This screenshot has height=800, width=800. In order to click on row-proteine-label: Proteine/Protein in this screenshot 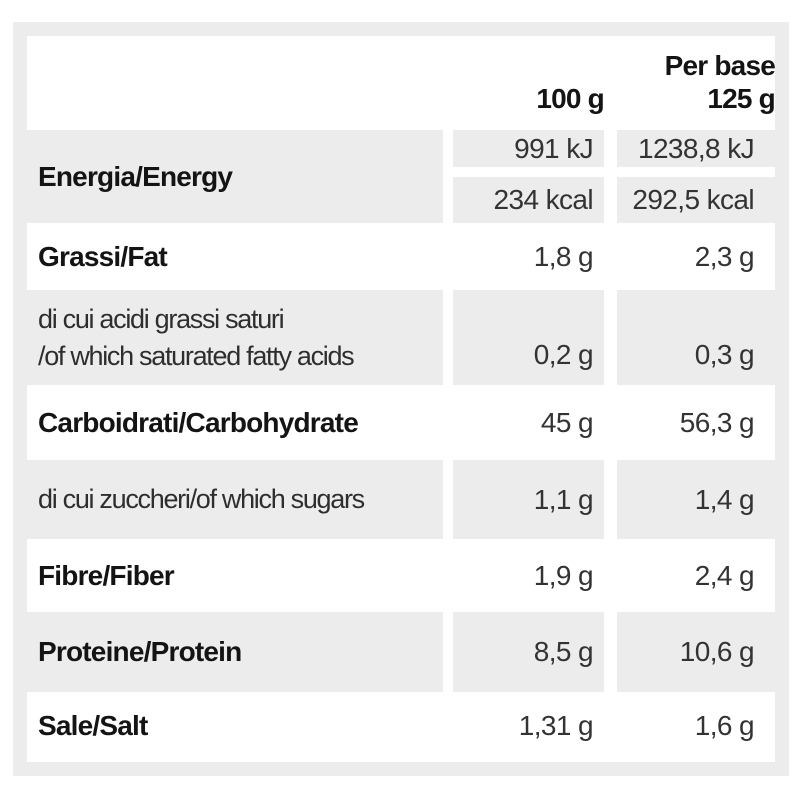, I will do `click(235, 652)`.